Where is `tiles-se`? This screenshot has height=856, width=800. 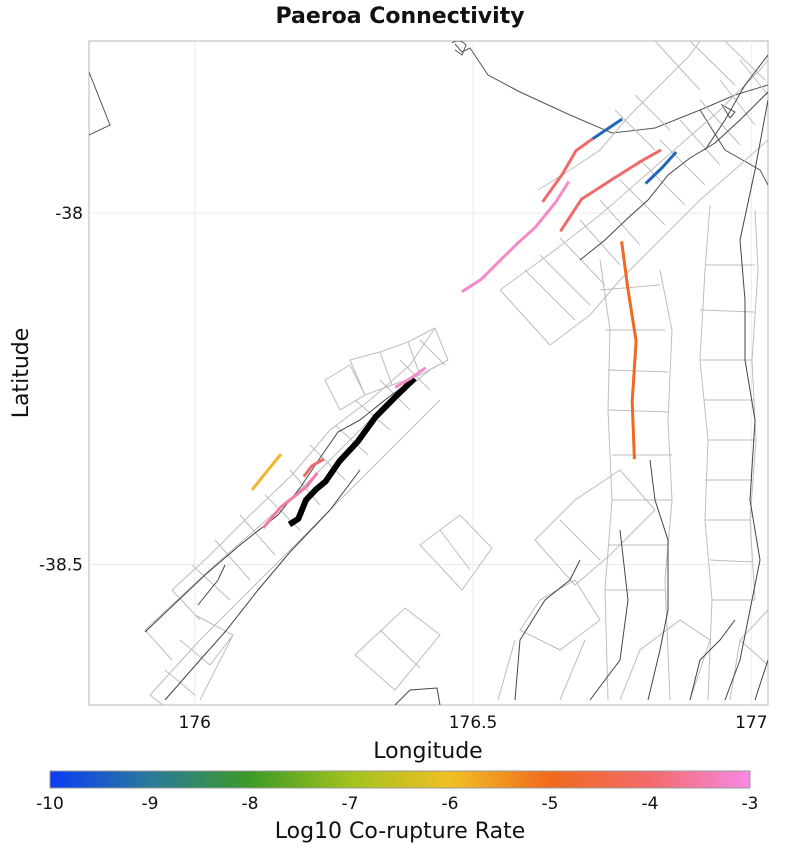
tiles-se is located at coordinates (632, 585).